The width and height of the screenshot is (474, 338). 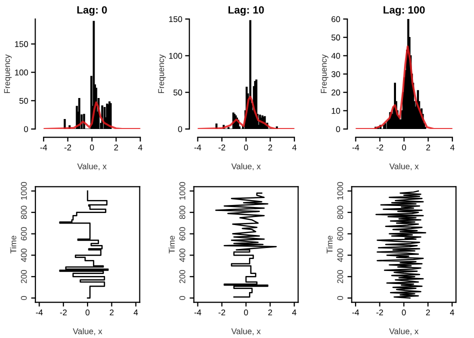 What do you see at coordinates (404, 11) in the screenshot?
I see `chart-title: Lag: 100` at bounding box center [404, 11].